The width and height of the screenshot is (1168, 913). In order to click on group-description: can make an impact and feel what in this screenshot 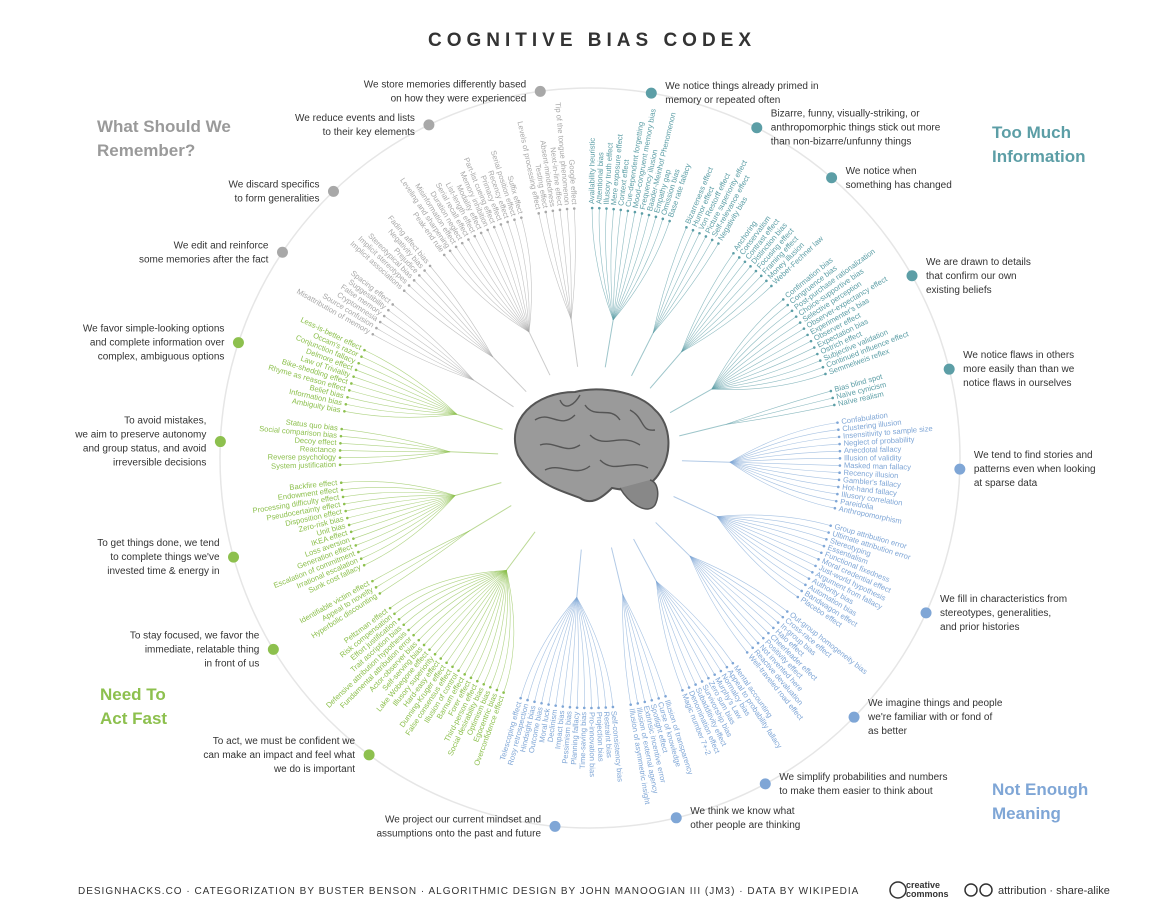, I will do `click(279, 755)`.